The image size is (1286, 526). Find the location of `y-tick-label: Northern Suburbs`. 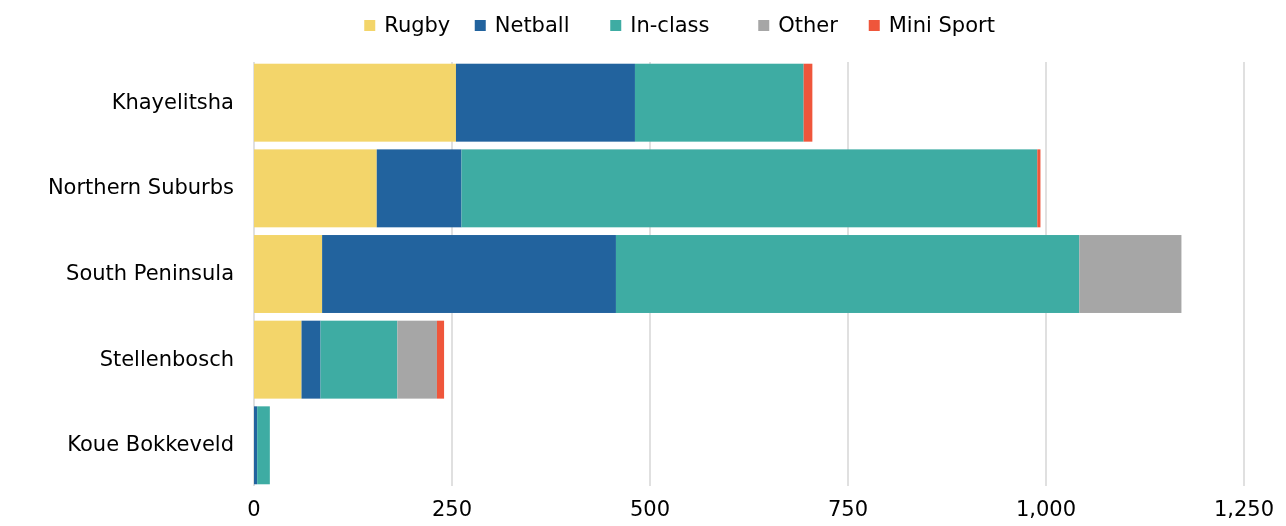

y-tick-label: Northern Suburbs is located at coordinates (140, 187).